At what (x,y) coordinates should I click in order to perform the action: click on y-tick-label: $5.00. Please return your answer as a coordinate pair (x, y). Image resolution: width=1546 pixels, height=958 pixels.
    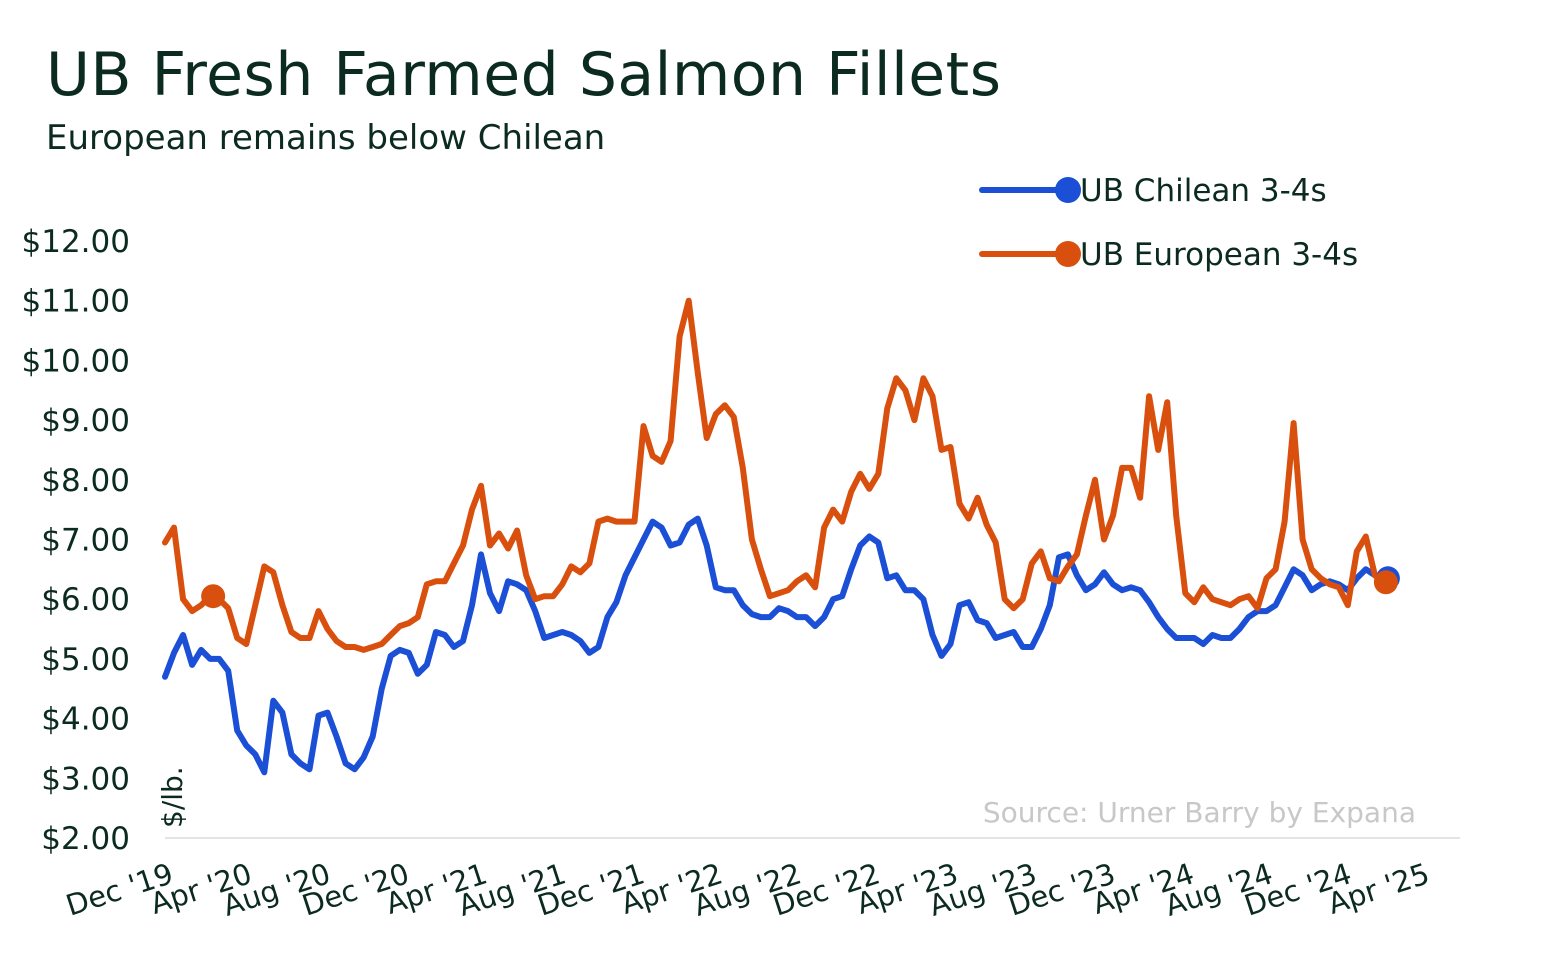
    Looking at the image, I should click on (85, 660).